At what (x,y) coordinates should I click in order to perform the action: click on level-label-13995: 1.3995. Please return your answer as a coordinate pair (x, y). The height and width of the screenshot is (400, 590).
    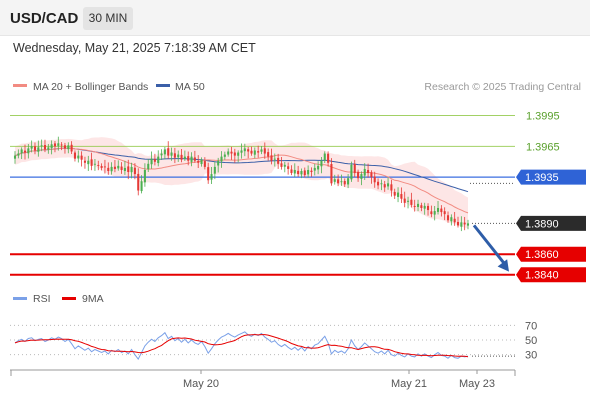
    Looking at the image, I should click on (543, 117).